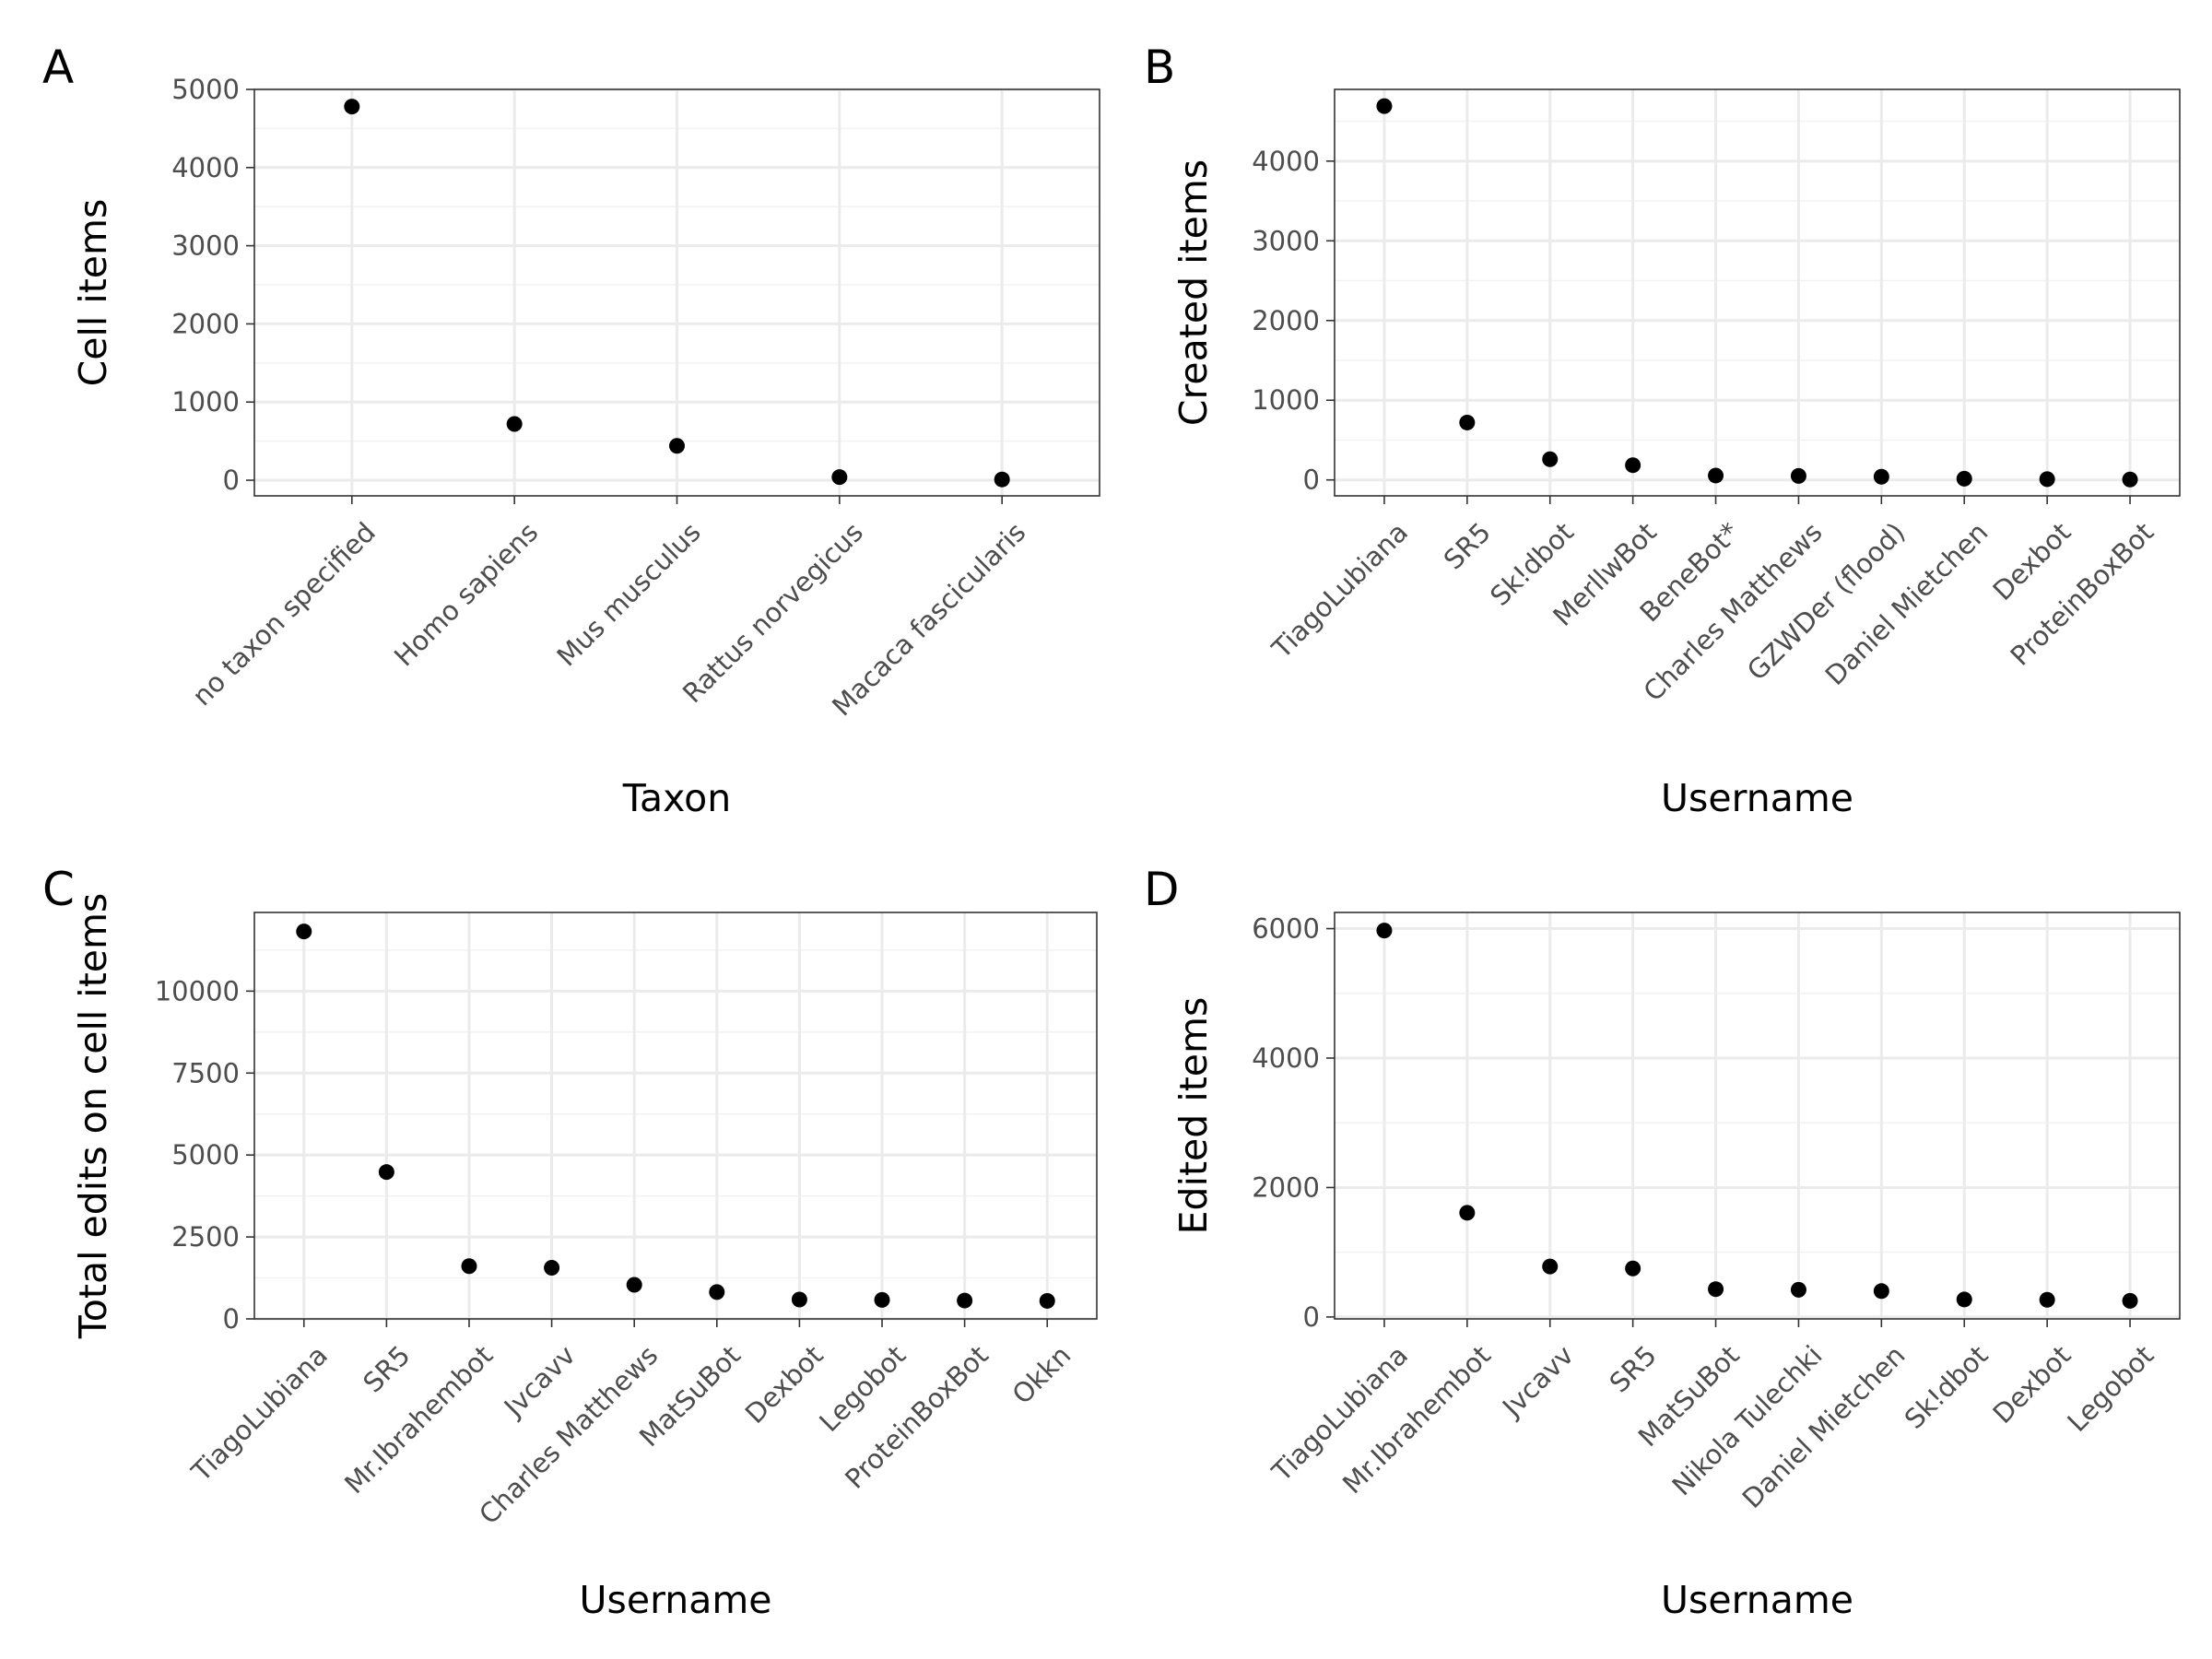 This screenshot has width=2212, height=1659. Describe the element at coordinates (1286, 240) in the screenshot. I see `panel-b-y-tick-label: 3000` at that location.